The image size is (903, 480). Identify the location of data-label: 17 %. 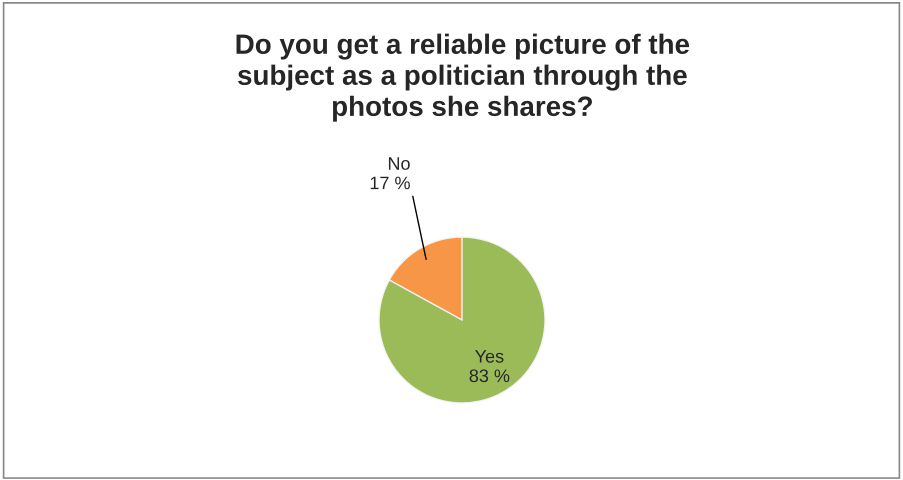
(390, 183).